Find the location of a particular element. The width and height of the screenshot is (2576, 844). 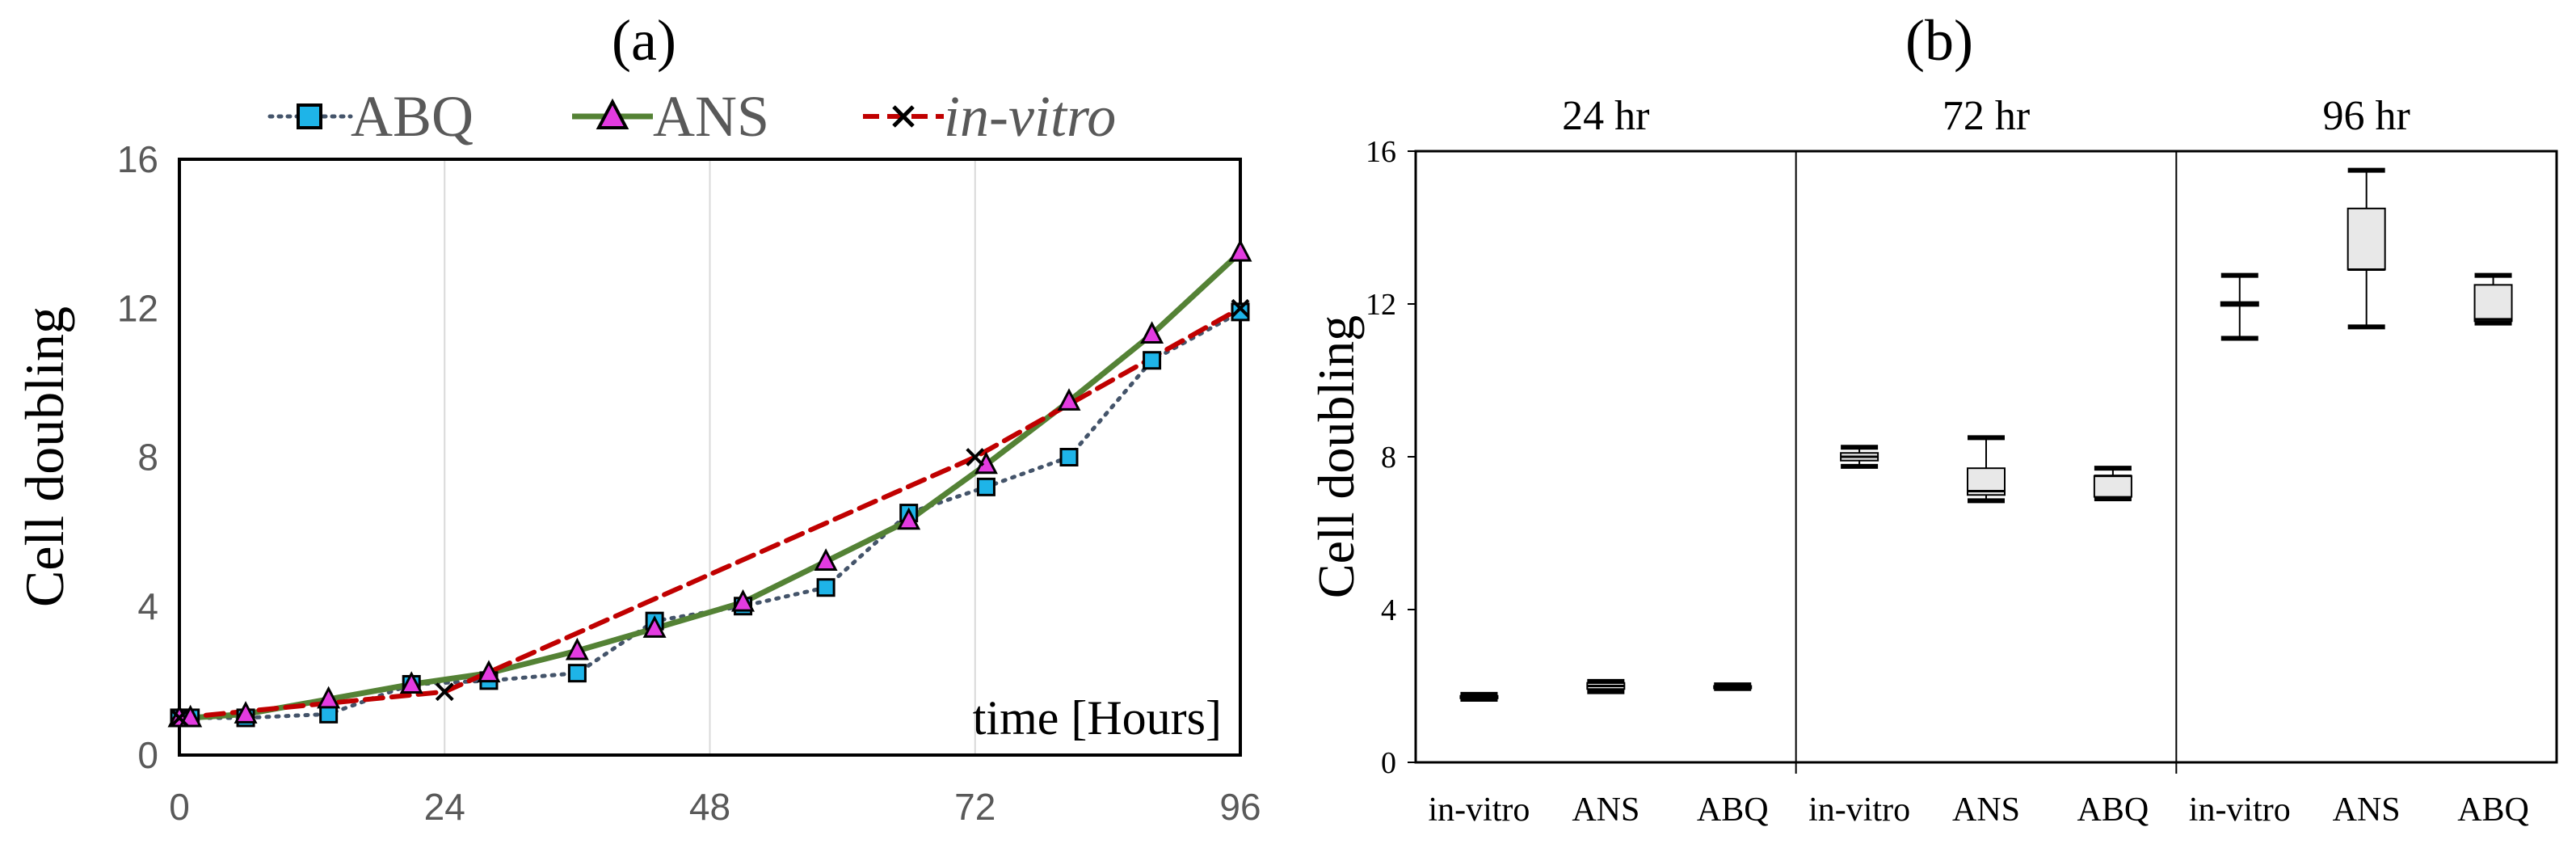

box-72hr-ABQ is located at coordinates (2112, 484).